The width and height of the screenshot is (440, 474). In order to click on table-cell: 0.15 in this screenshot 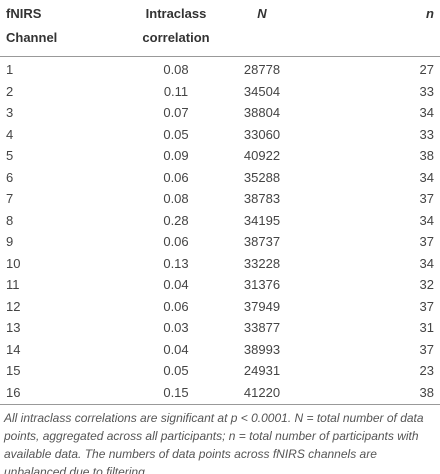, I will do `click(176, 392)`.